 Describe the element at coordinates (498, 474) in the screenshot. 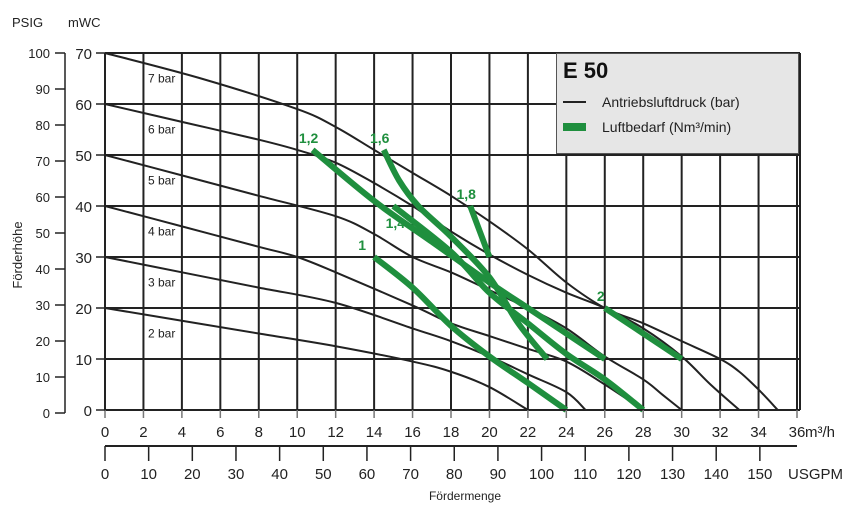

I see `x2-tick-label: 90` at that location.